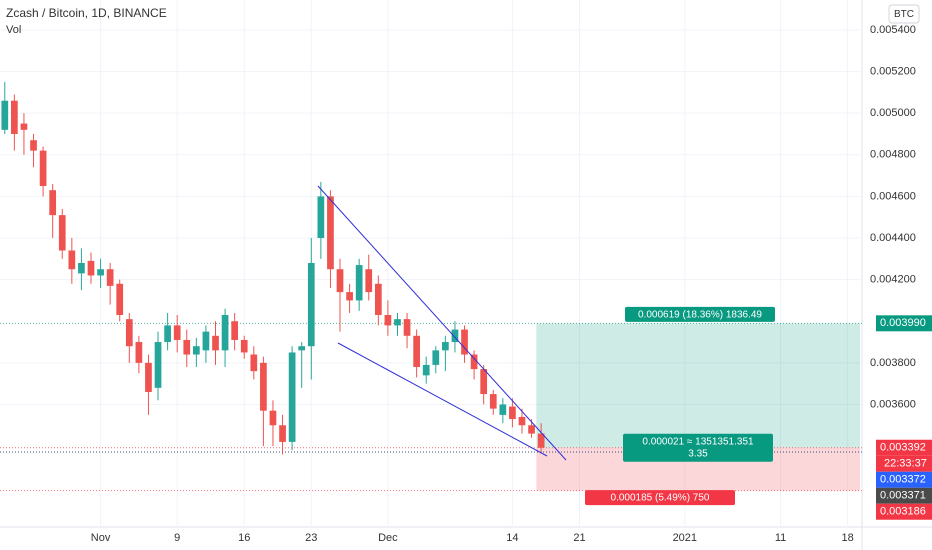 The width and height of the screenshot is (932, 550). What do you see at coordinates (893, 363) in the screenshot?
I see `y-tick-label: 0.003800` at bounding box center [893, 363].